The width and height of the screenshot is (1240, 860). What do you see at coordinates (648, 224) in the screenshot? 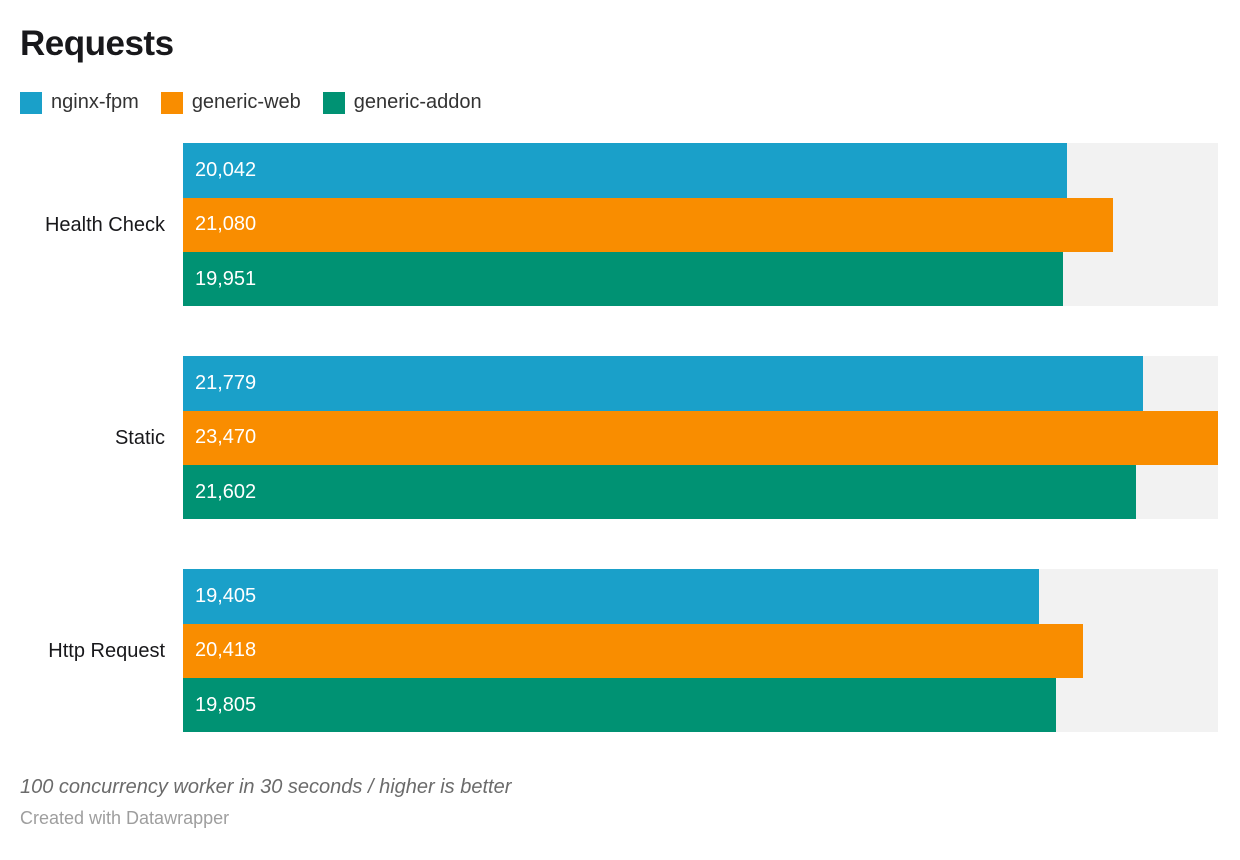
I see `bar-generic-web-health-check: 21,080` at bounding box center [648, 224].